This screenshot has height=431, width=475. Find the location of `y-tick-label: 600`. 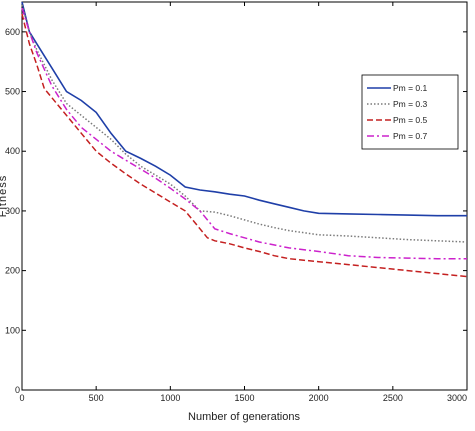

y-tick-label: 600 is located at coordinates (12, 32).